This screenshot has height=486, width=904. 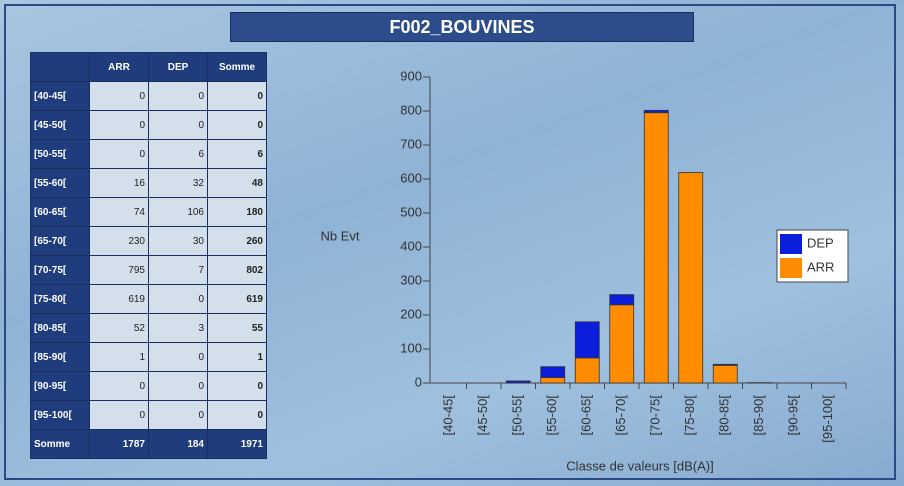 What do you see at coordinates (60, 125) in the screenshot?
I see `row-label: [45-50[` at bounding box center [60, 125].